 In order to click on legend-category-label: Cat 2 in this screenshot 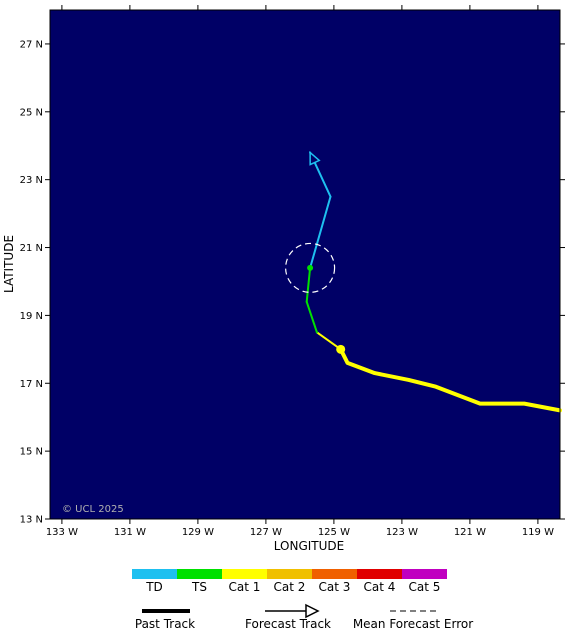, I will do `click(290, 587)`.